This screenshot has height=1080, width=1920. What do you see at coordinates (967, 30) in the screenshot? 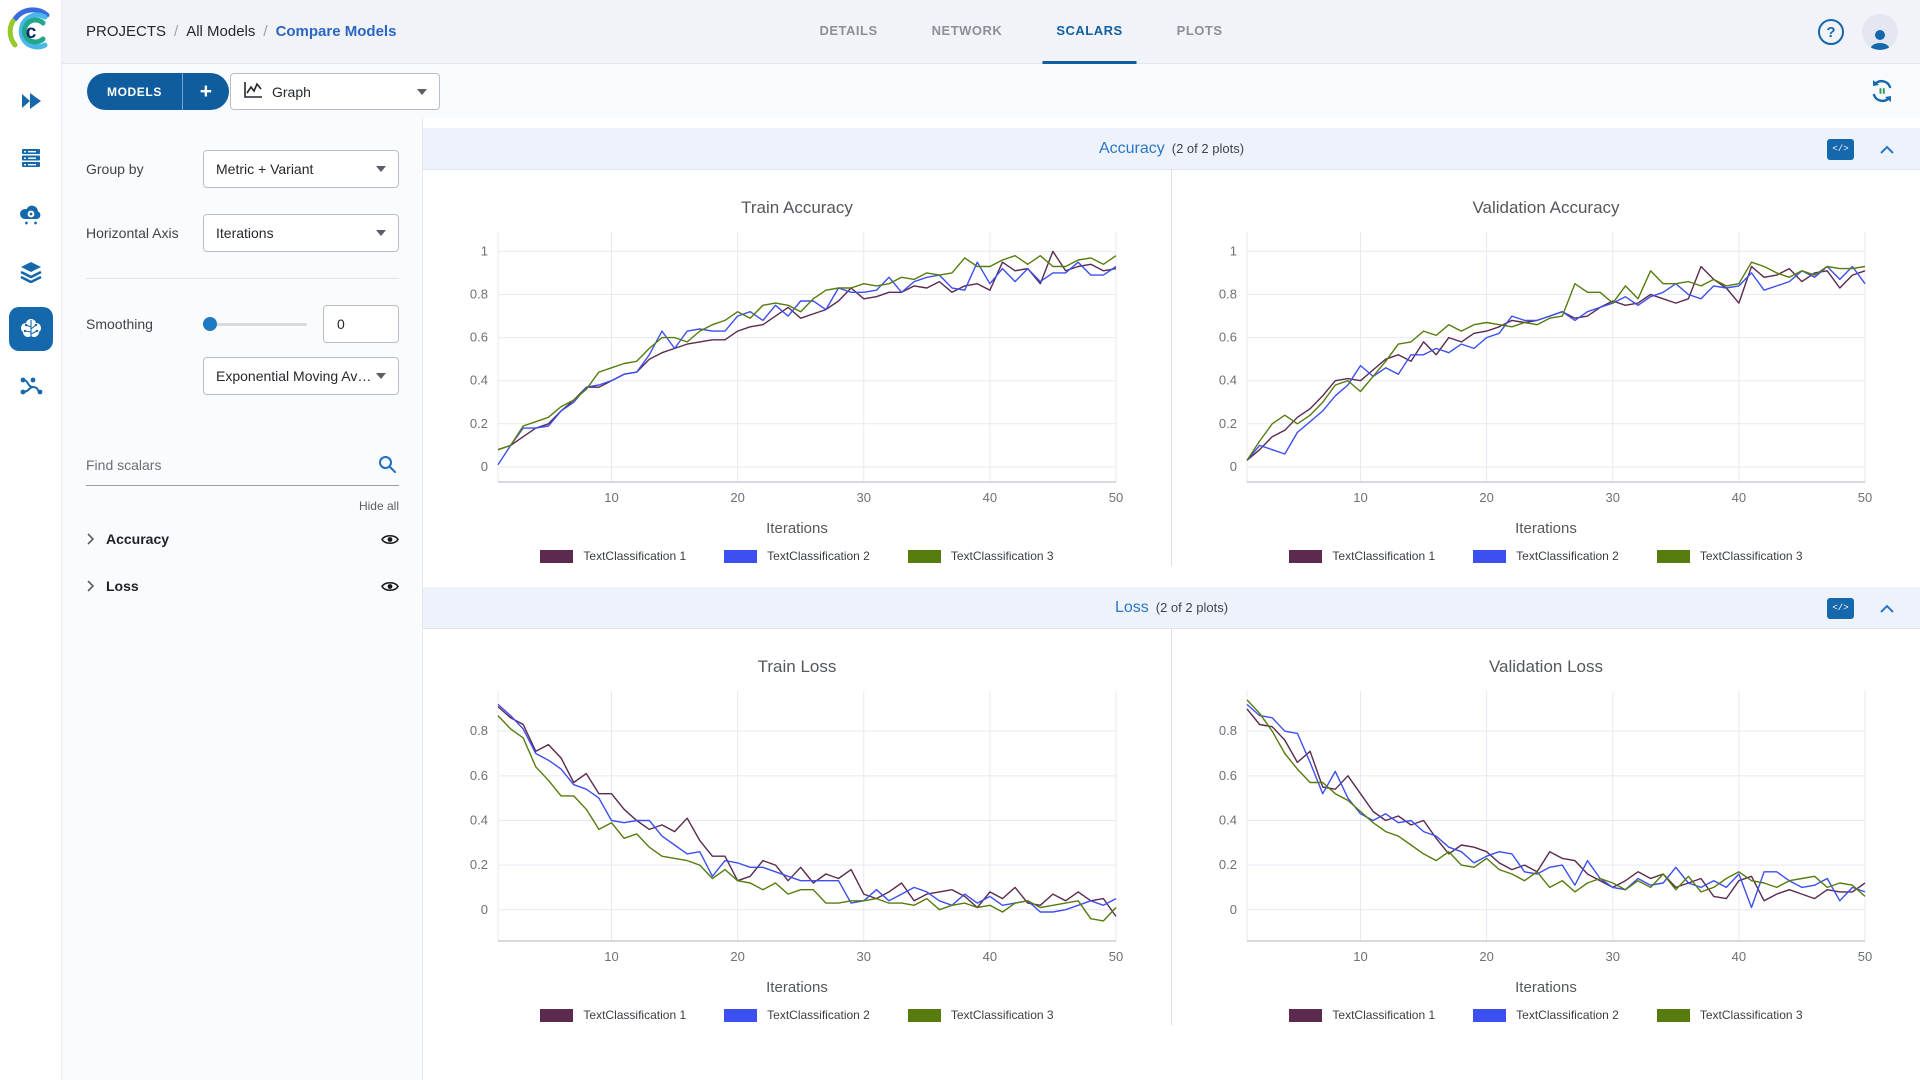
I see `tab-network: NETWORK` at bounding box center [967, 30].